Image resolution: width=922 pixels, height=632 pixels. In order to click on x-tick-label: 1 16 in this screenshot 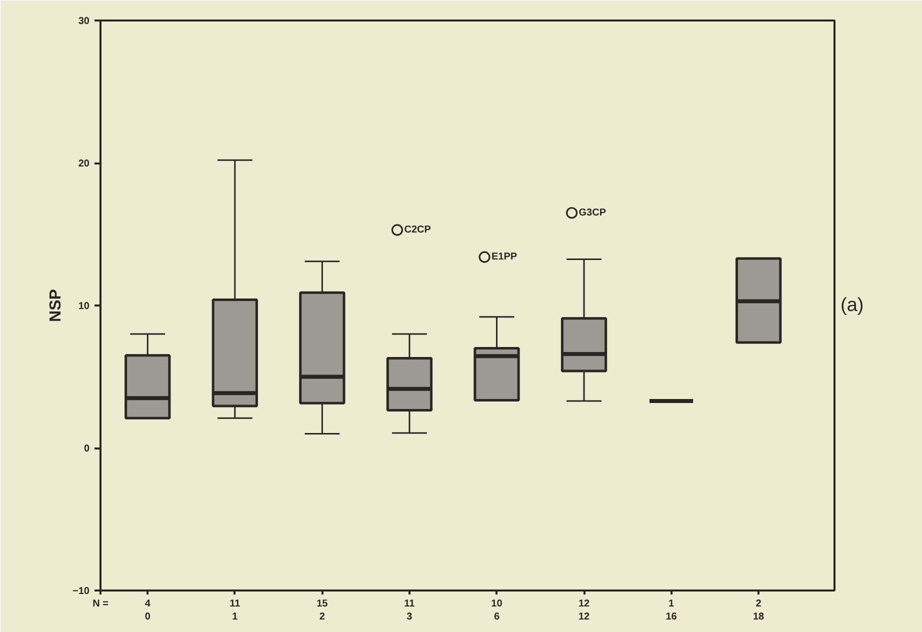, I will do `click(672, 610)`.